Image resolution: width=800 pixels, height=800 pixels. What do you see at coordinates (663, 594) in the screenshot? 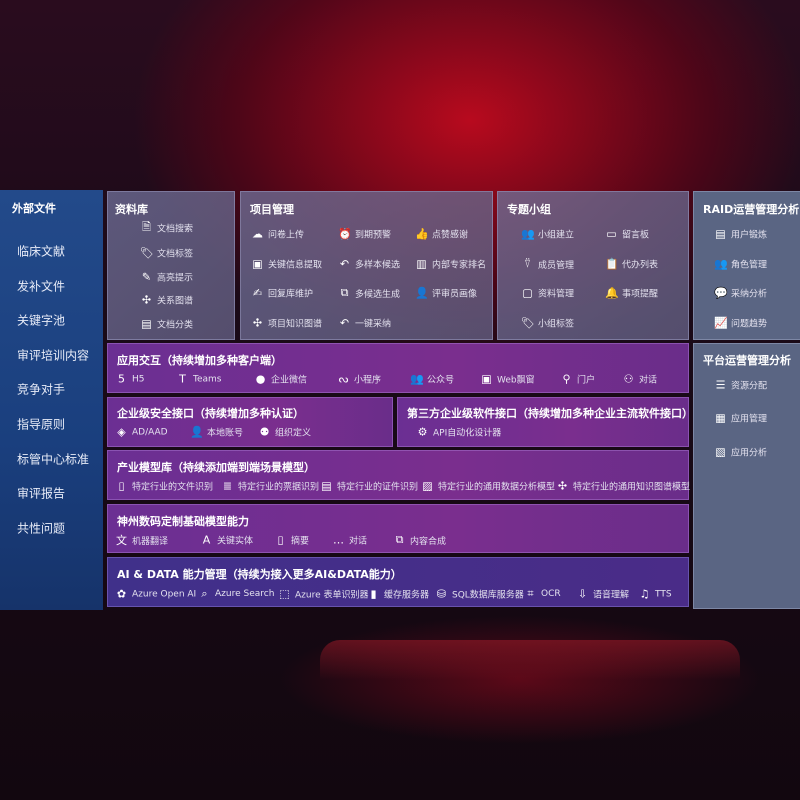
I see `ai-item-label: TTS` at bounding box center [663, 594].